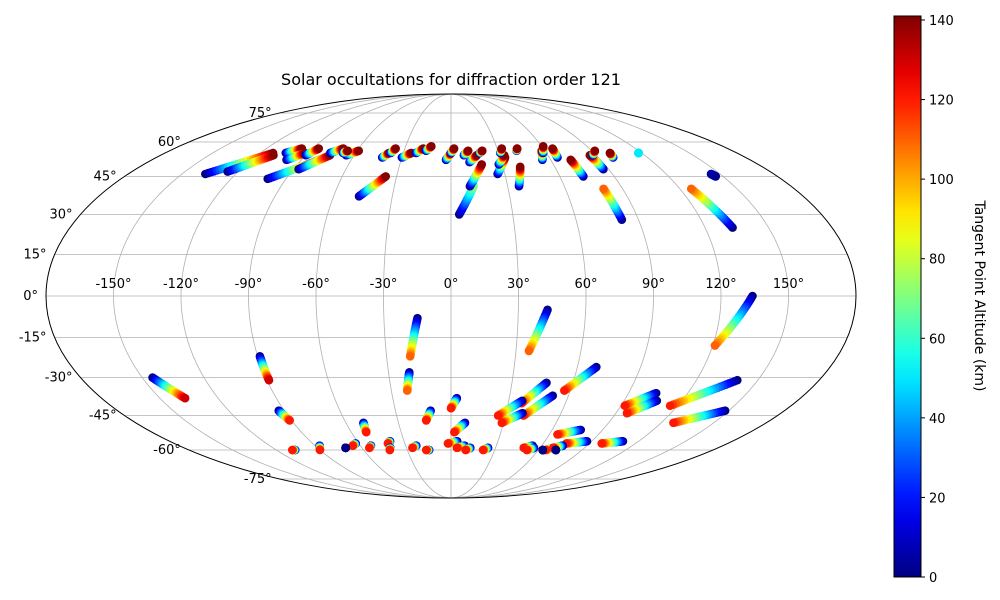 The height and width of the screenshot is (600, 1000). I want to click on longitude-tick-label: 90°, so click(653, 284).